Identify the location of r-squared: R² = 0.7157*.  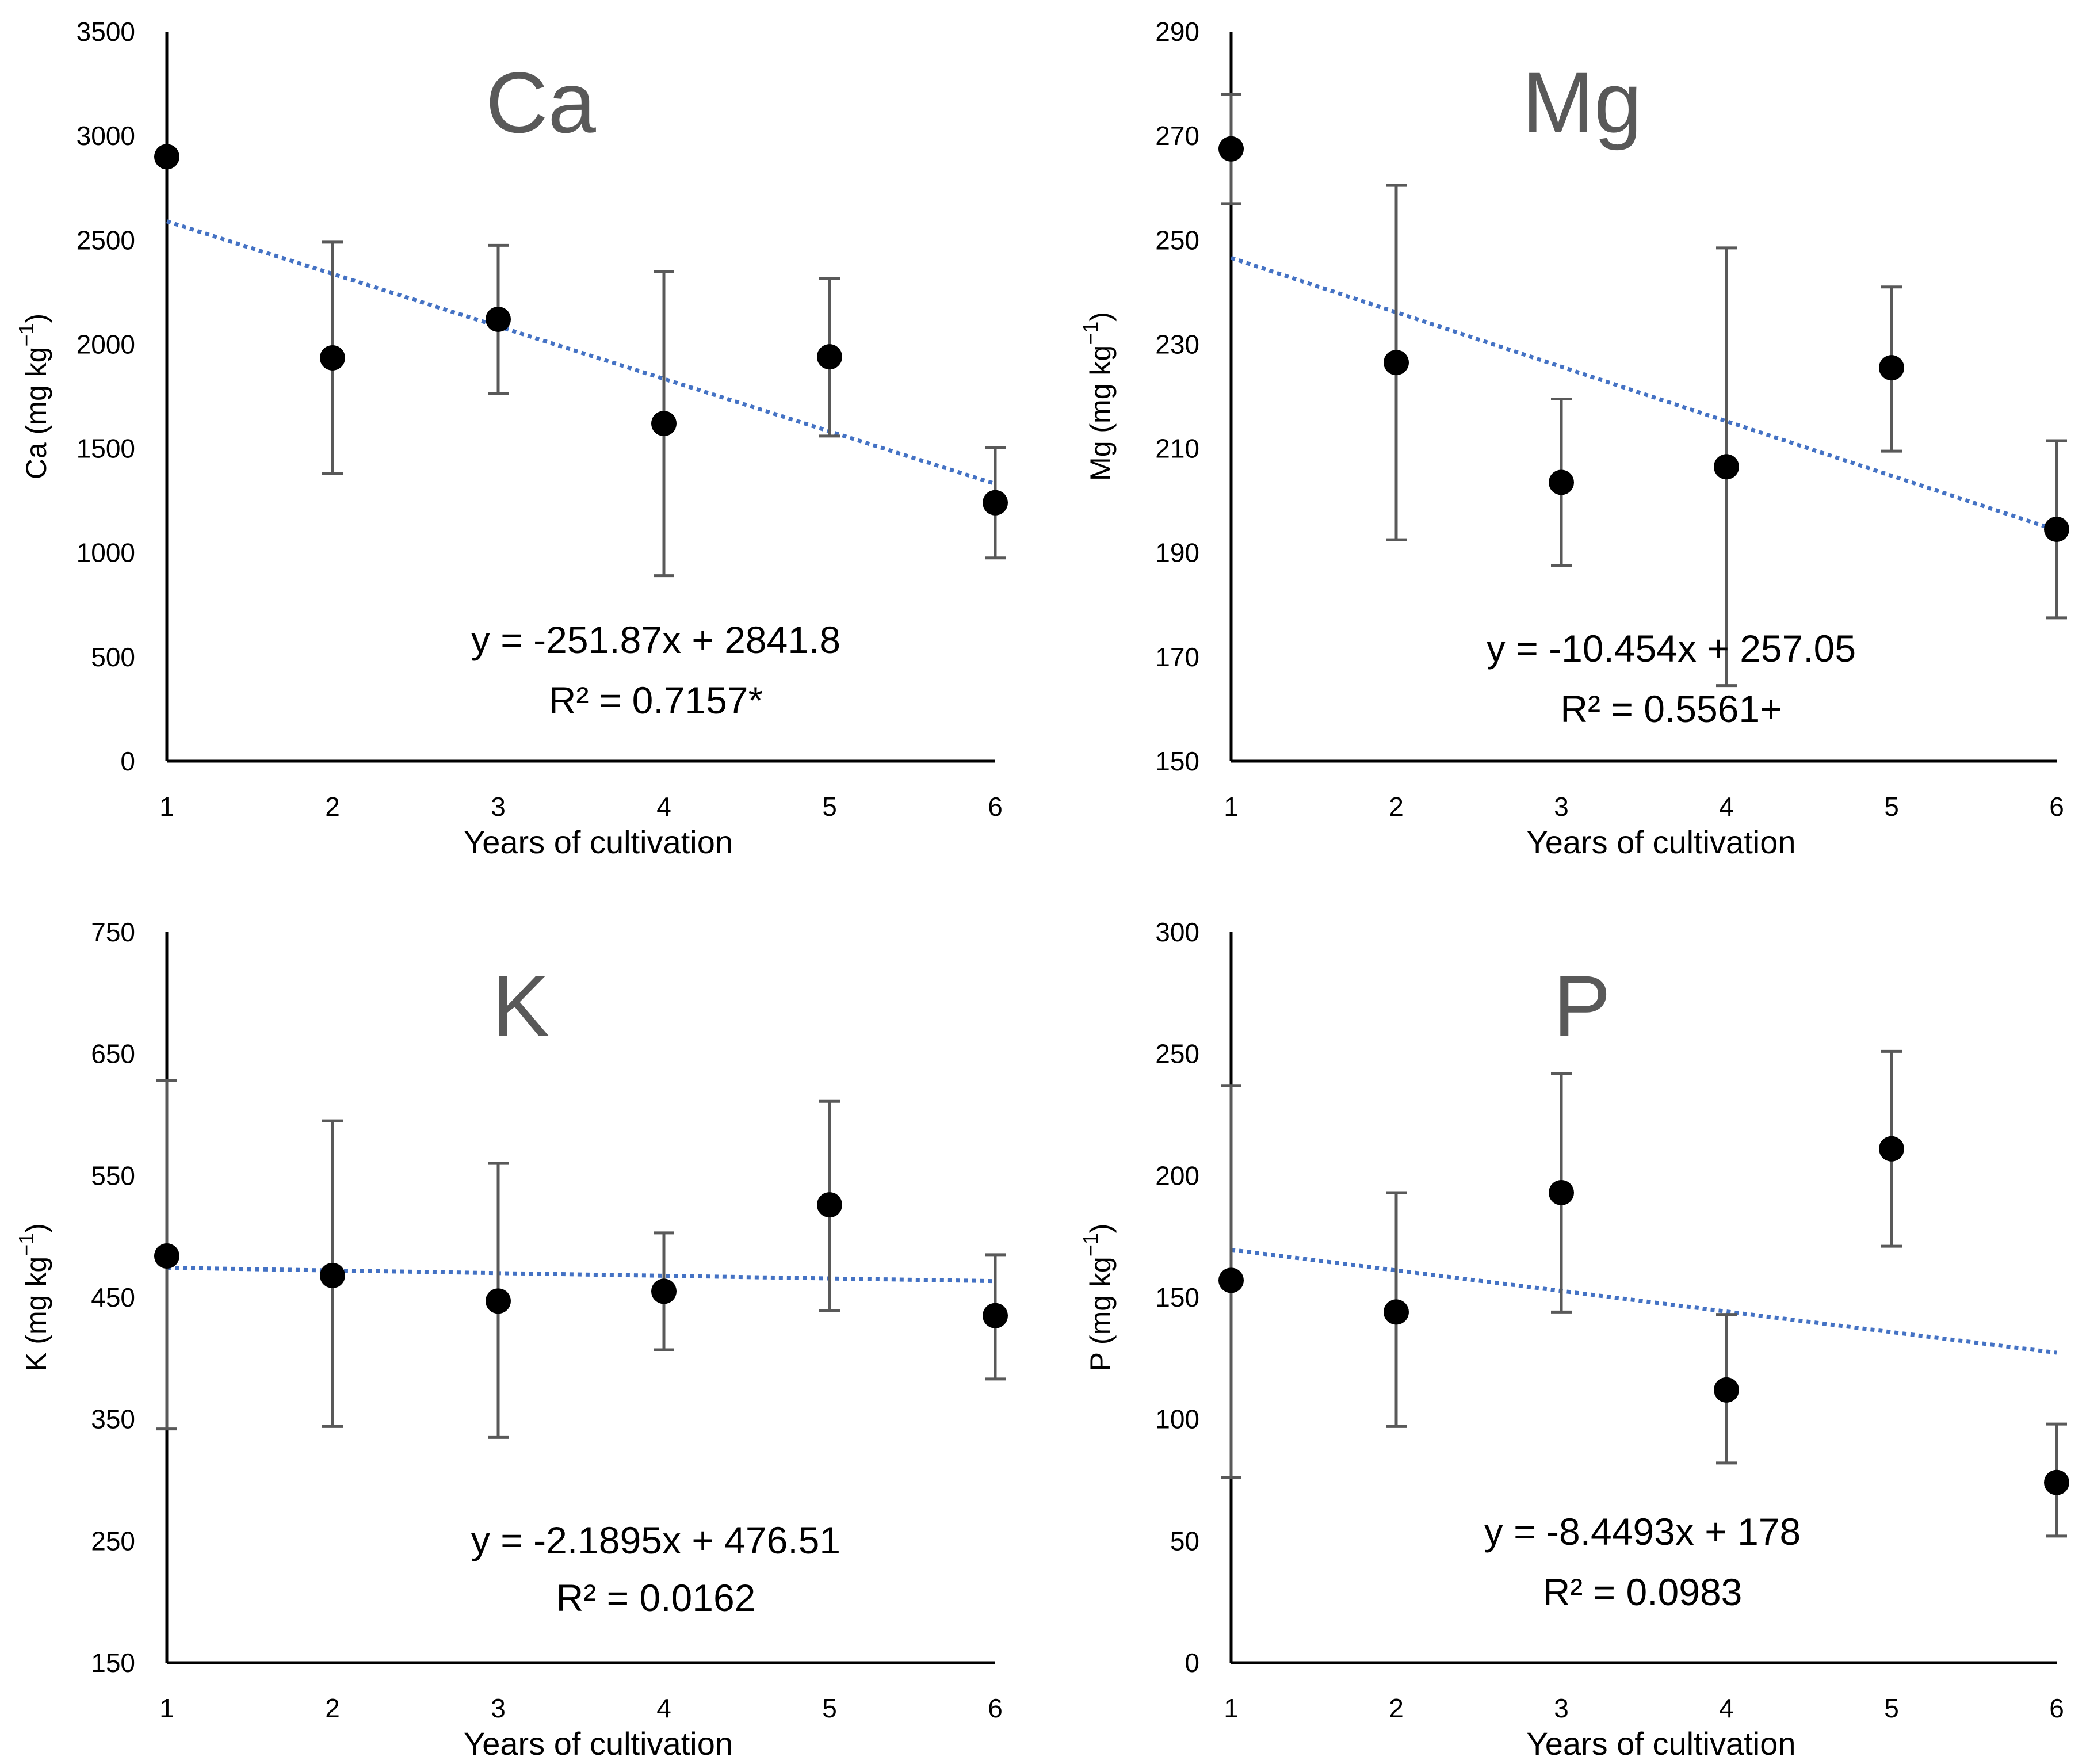
(656, 700).